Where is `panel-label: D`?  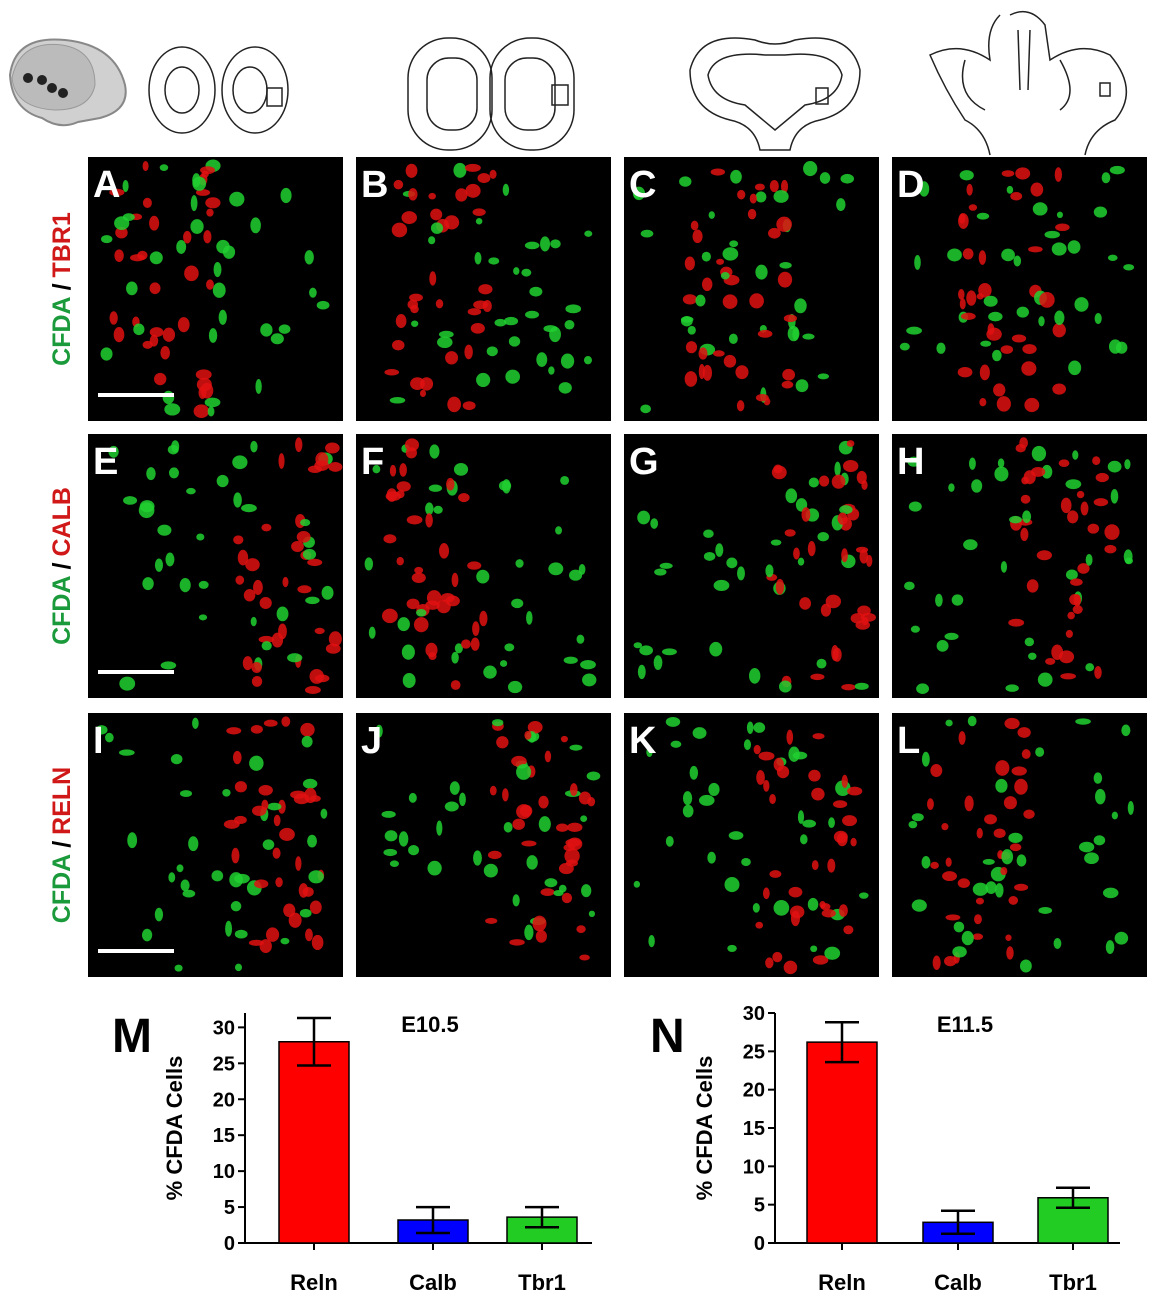
panel-label: D is located at coordinates (910, 185).